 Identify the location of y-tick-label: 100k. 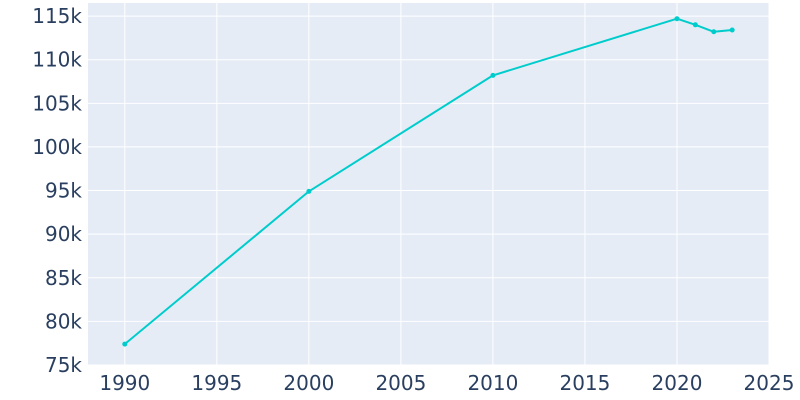
(57, 147).